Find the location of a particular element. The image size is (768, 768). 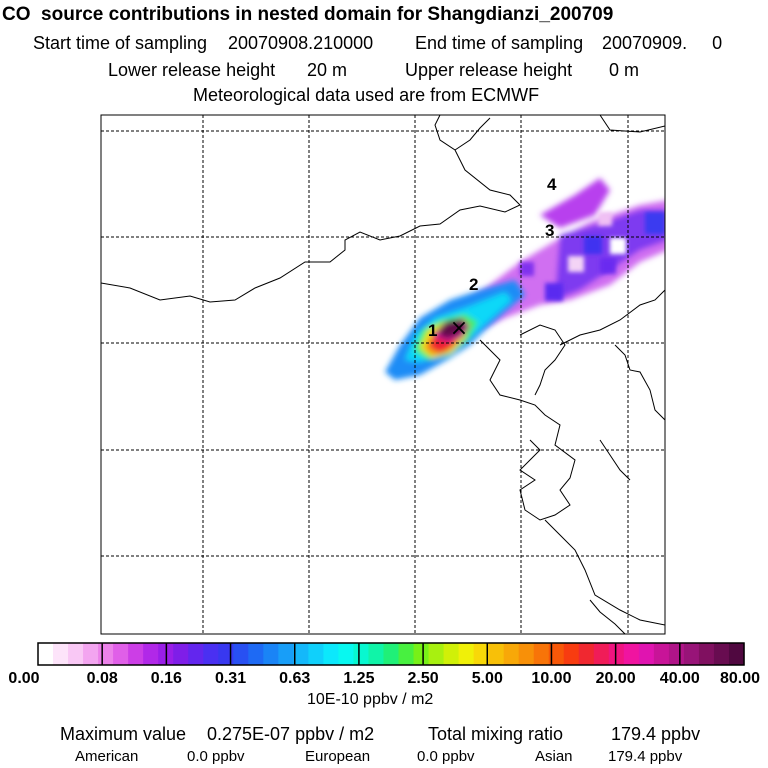

colorbar-frame is located at coordinates (391, 654).